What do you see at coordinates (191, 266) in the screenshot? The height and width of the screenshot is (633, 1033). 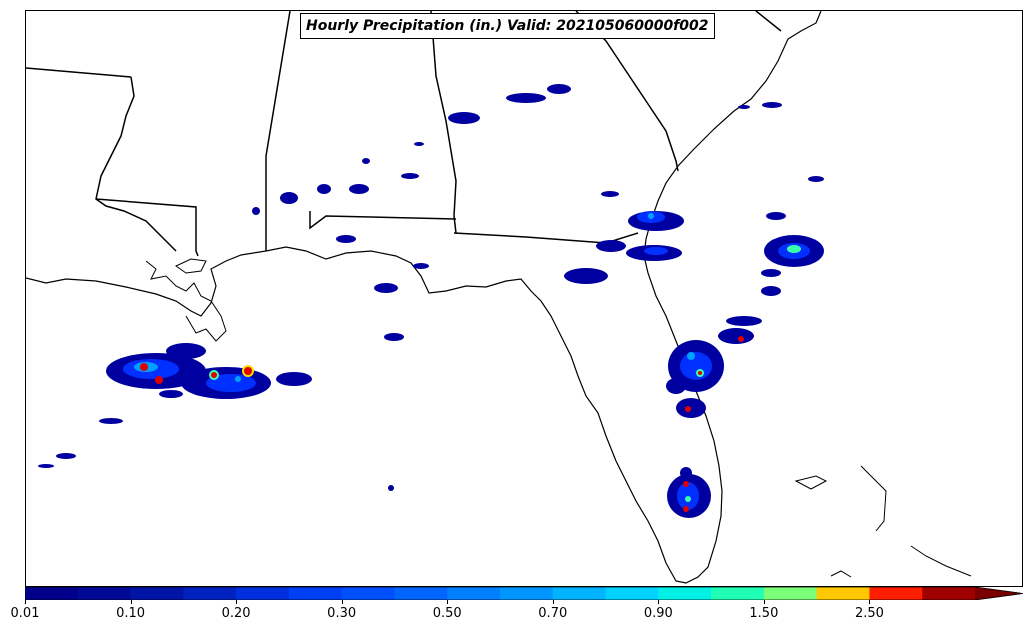 I see `lake-pontchartrain` at bounding box center [191, 266].